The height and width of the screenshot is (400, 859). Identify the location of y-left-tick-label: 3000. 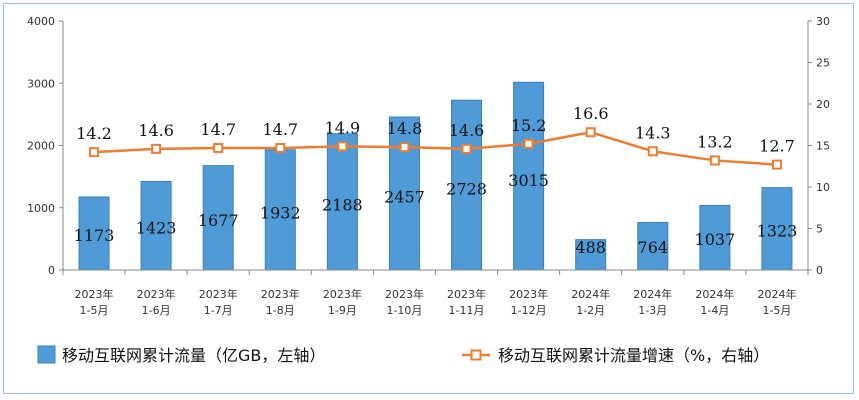
(41, 83).